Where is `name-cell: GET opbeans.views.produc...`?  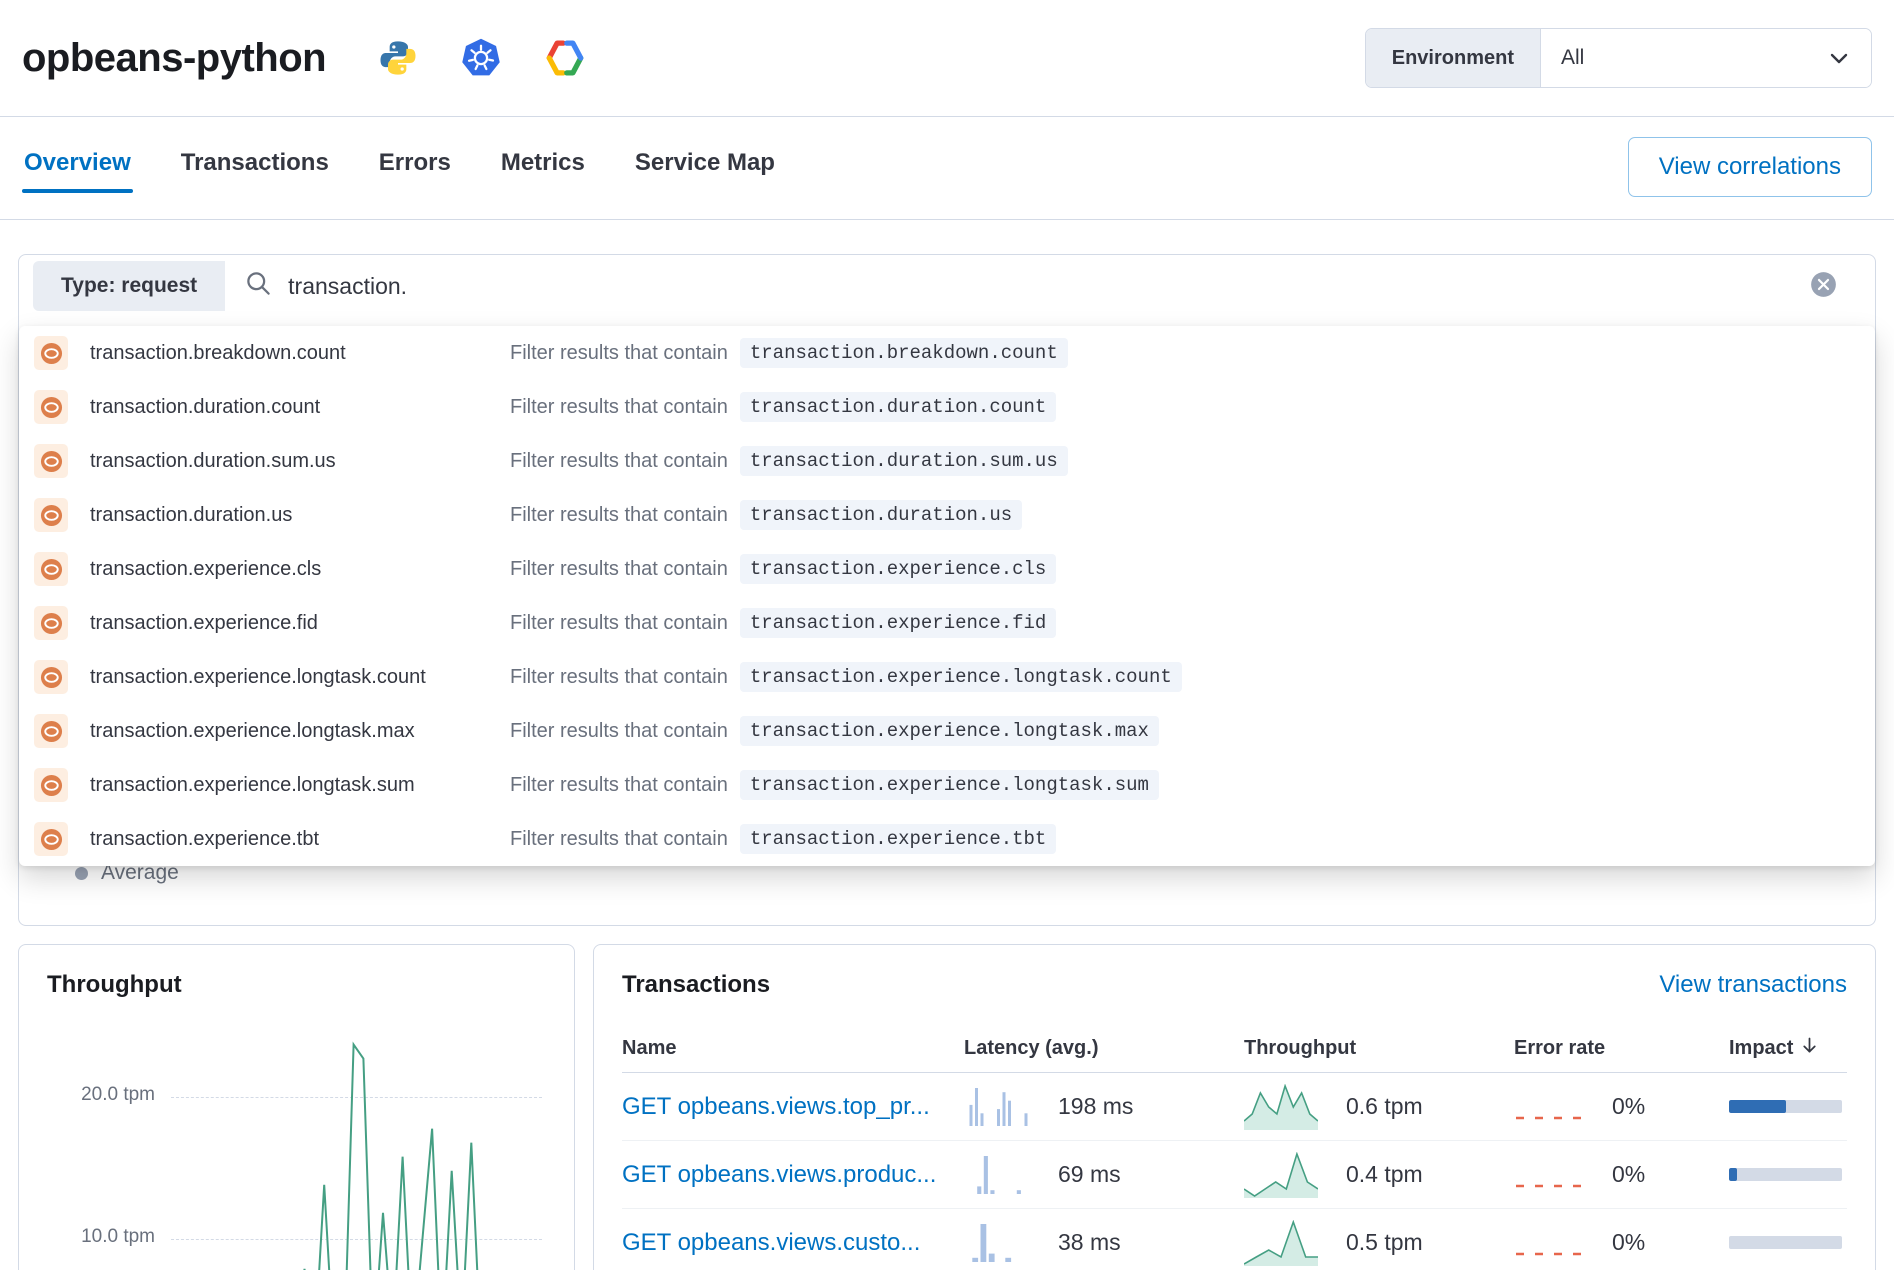 name-cell: GET opbeans.views.produc... is located at coordinates (793, 1175).